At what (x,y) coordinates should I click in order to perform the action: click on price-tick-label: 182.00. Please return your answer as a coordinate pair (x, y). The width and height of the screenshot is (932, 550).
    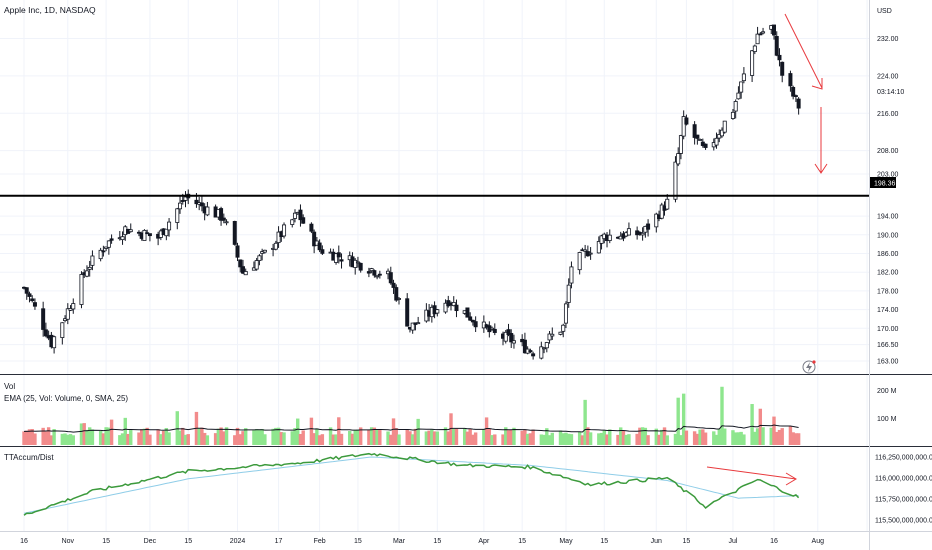
    Looking at the image, I should click on (888, 273).